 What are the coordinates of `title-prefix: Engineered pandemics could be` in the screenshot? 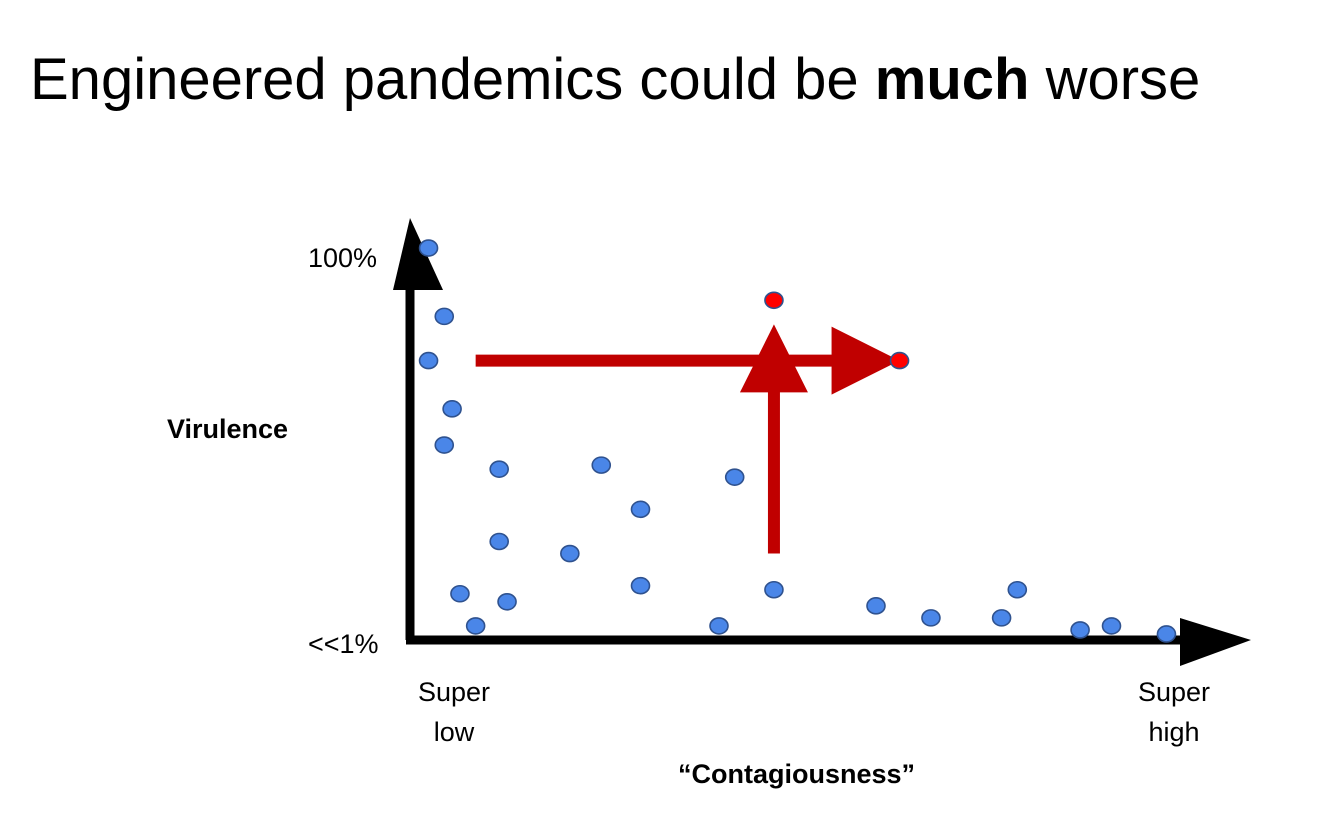 It's located at (452, 79).